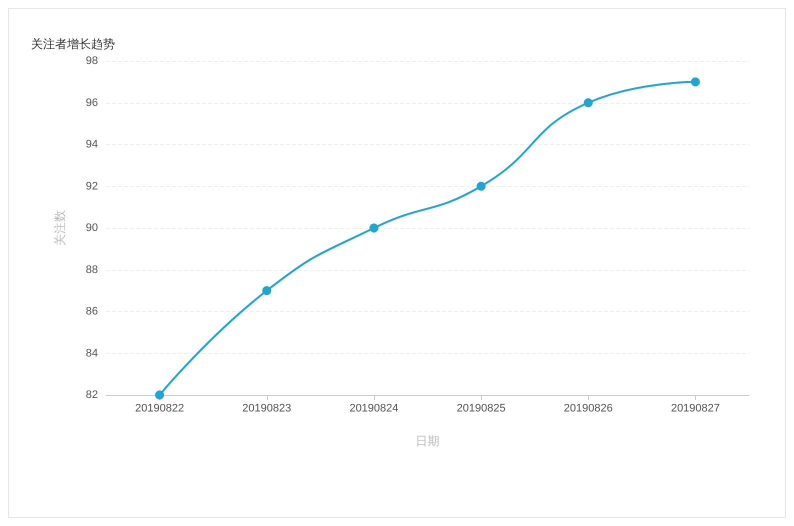  What do you see at coordinates (92, 228) in the screenshot?
I see `y-tick-label: 90` at bounding box center [92, 228].